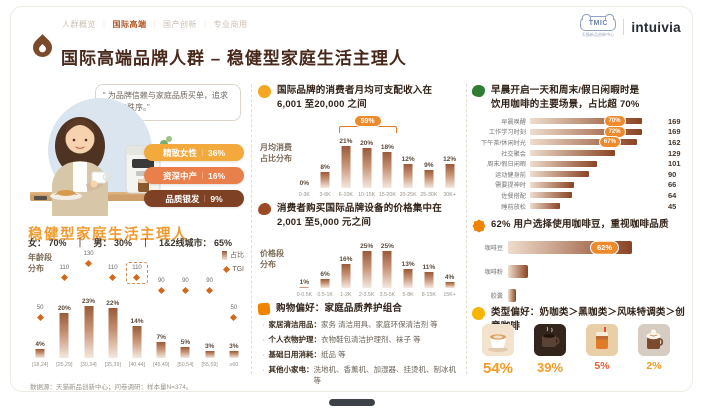 The width and height of the screenshot is (703, 408). Describe the element at coordinates (185, 281) in the screenshot. I see `tgi-value: 90` at that location.